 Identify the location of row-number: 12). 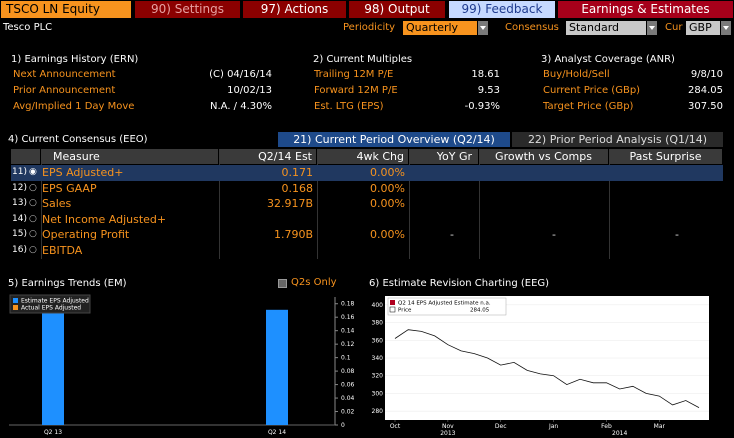
(19, 187).